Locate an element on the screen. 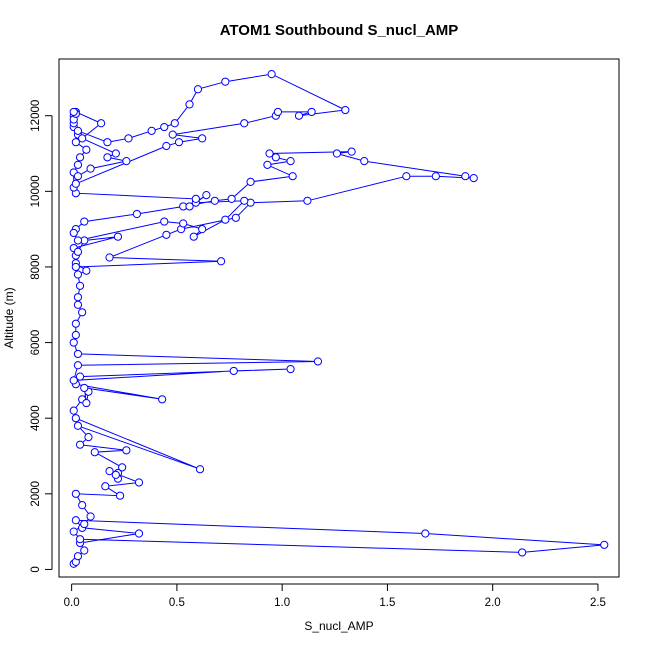  x-axis-label: S_nucl_AMP is located at coordinates (338, 626).